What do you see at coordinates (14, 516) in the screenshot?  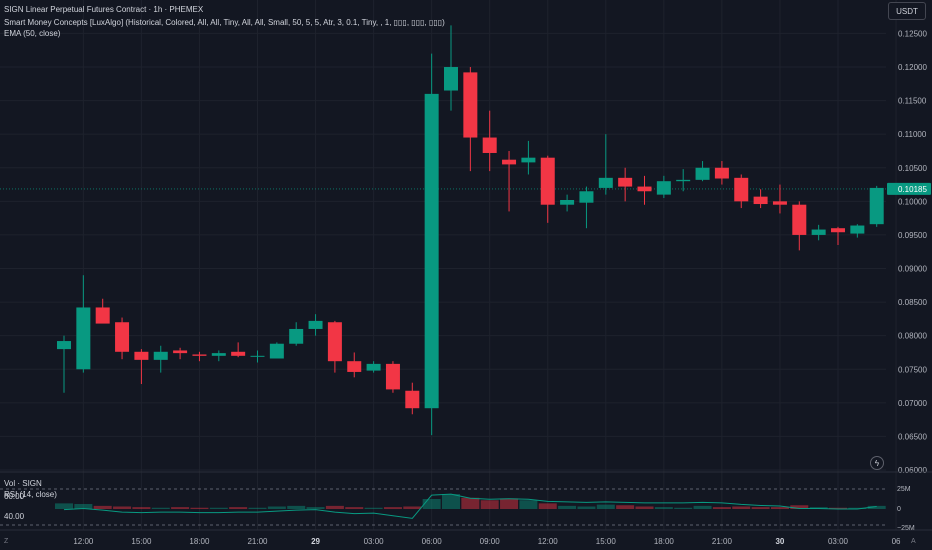 I see `rsi-level-label: 40.00` at bounding box center [14, 516].